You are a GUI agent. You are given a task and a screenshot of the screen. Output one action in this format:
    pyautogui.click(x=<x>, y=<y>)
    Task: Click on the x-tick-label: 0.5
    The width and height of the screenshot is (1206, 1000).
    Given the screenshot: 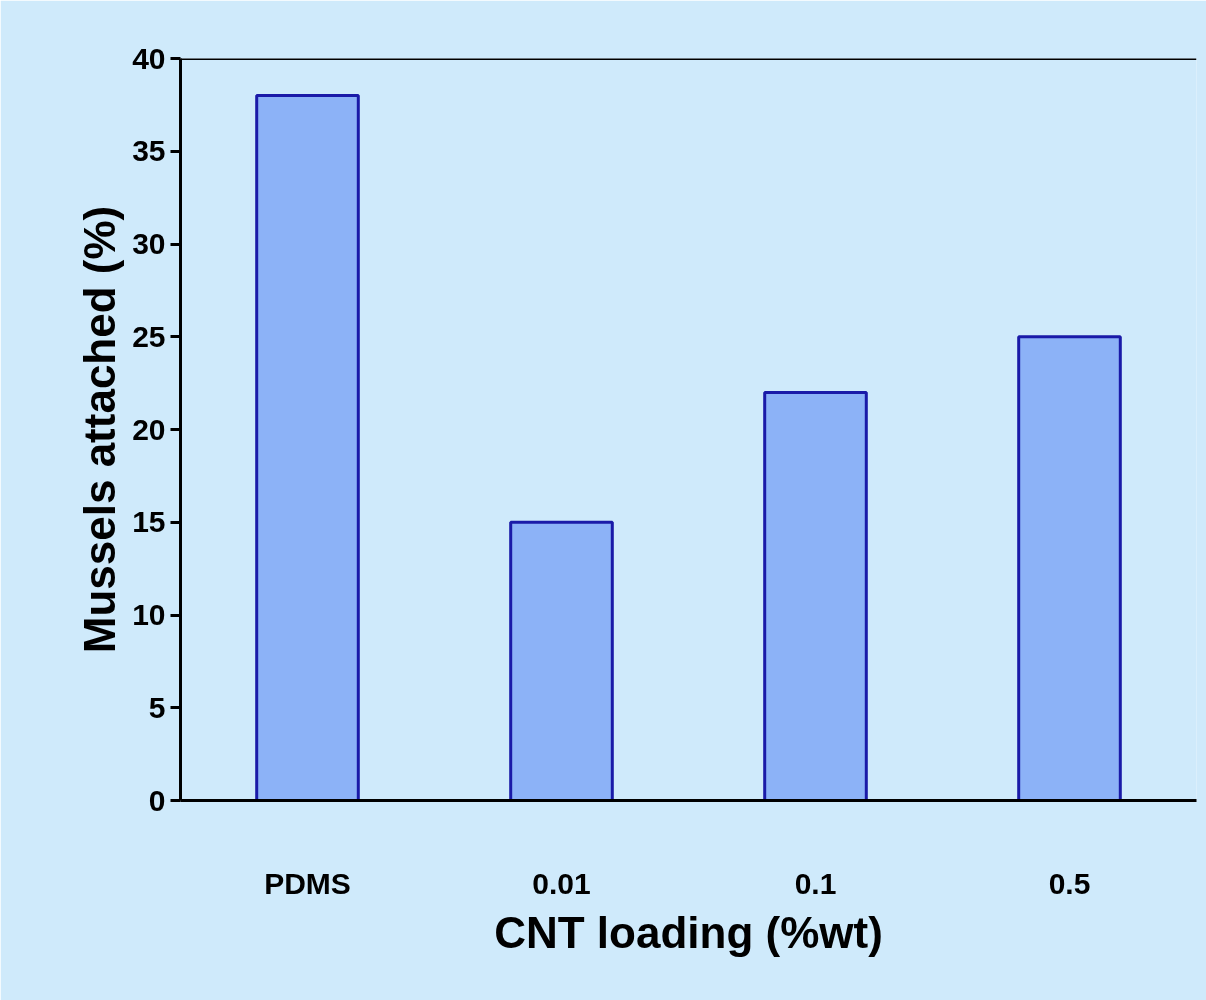 What is the action you would take?
    pyautogui.click(x=1069, y=883)
    